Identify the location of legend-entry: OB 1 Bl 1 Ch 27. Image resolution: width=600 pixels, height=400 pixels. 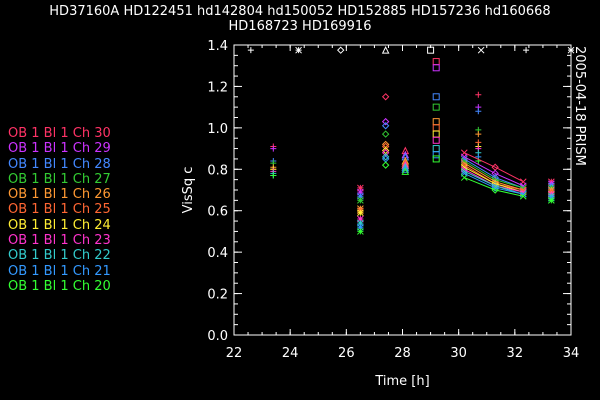
(59, 179).